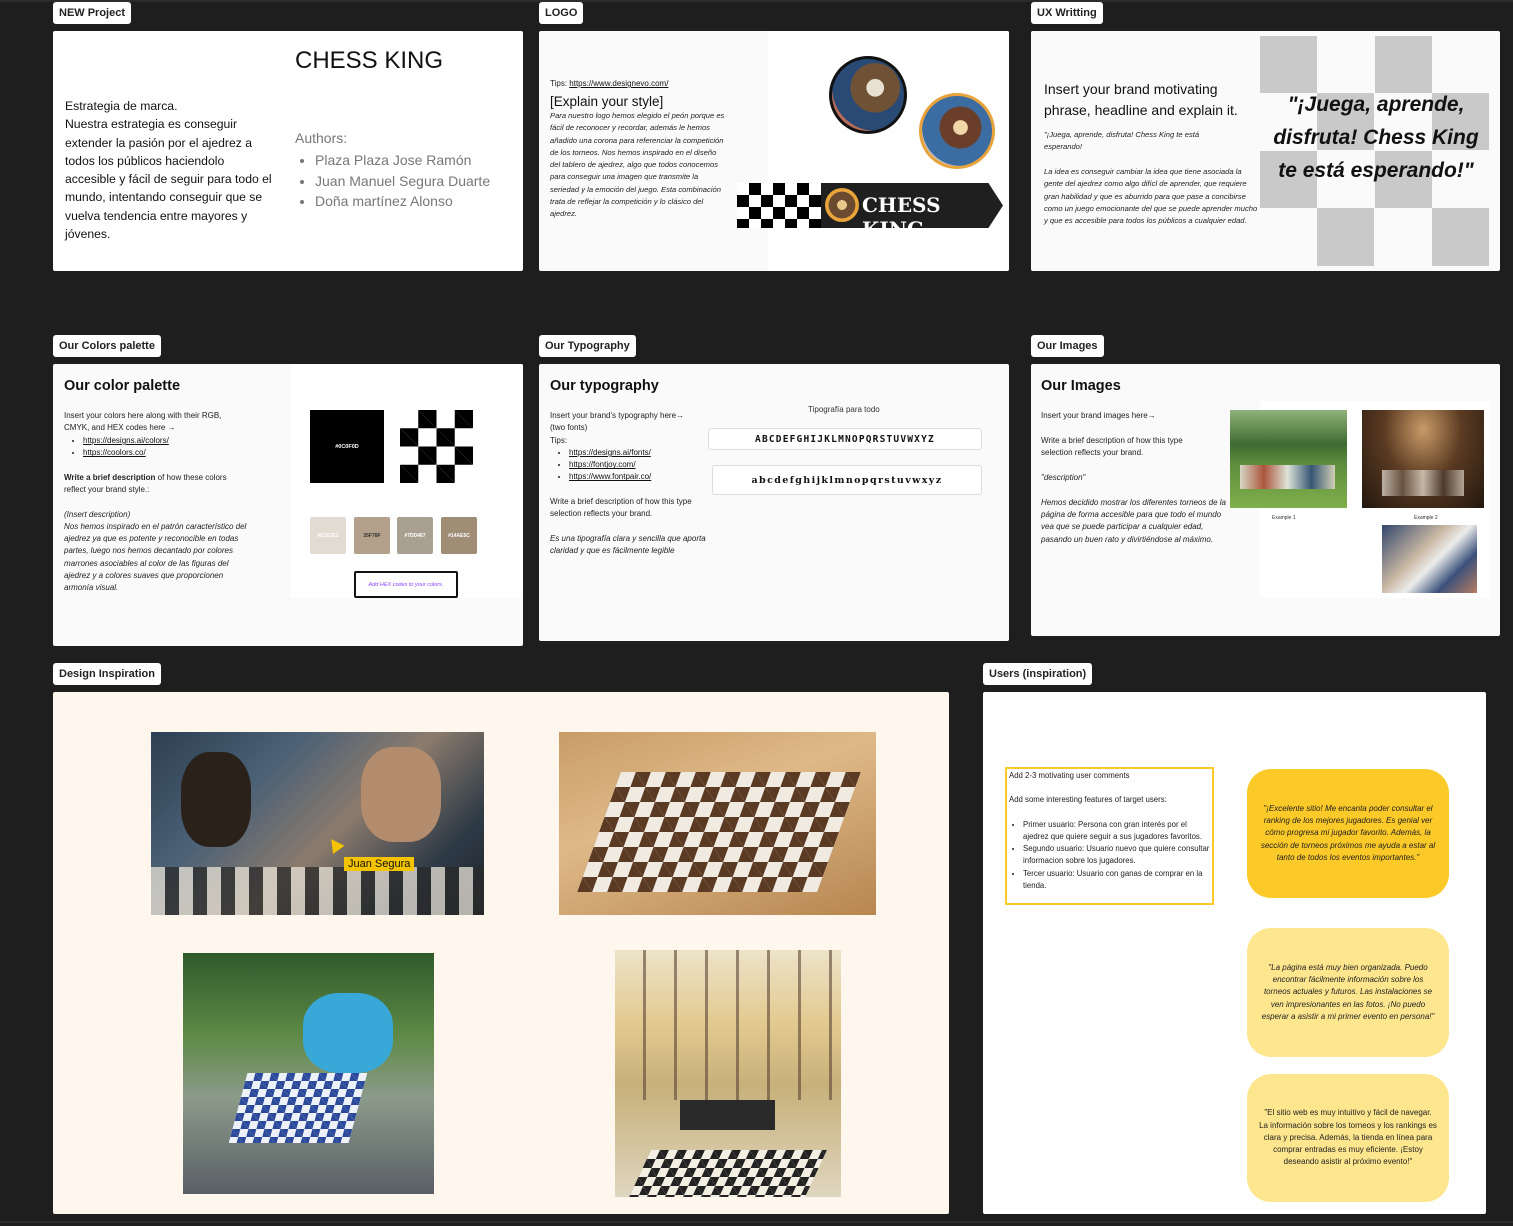  Describe the element at coordinates (610, 477) in the screenshot. I see `fontpair-link: https://www.fontpair.co/` at that location.